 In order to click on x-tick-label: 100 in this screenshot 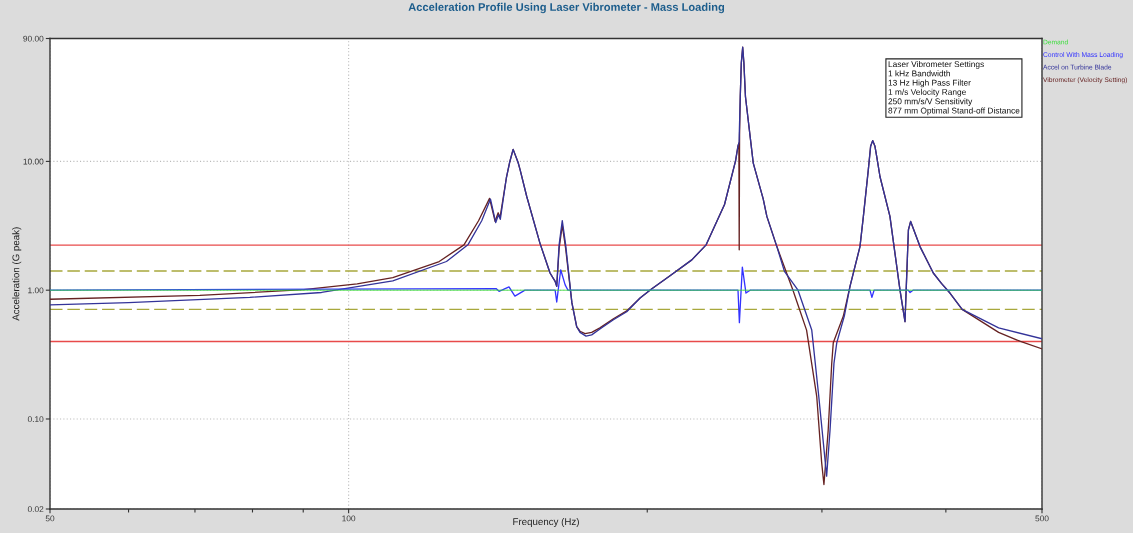, I will do `click(349, 518)`.